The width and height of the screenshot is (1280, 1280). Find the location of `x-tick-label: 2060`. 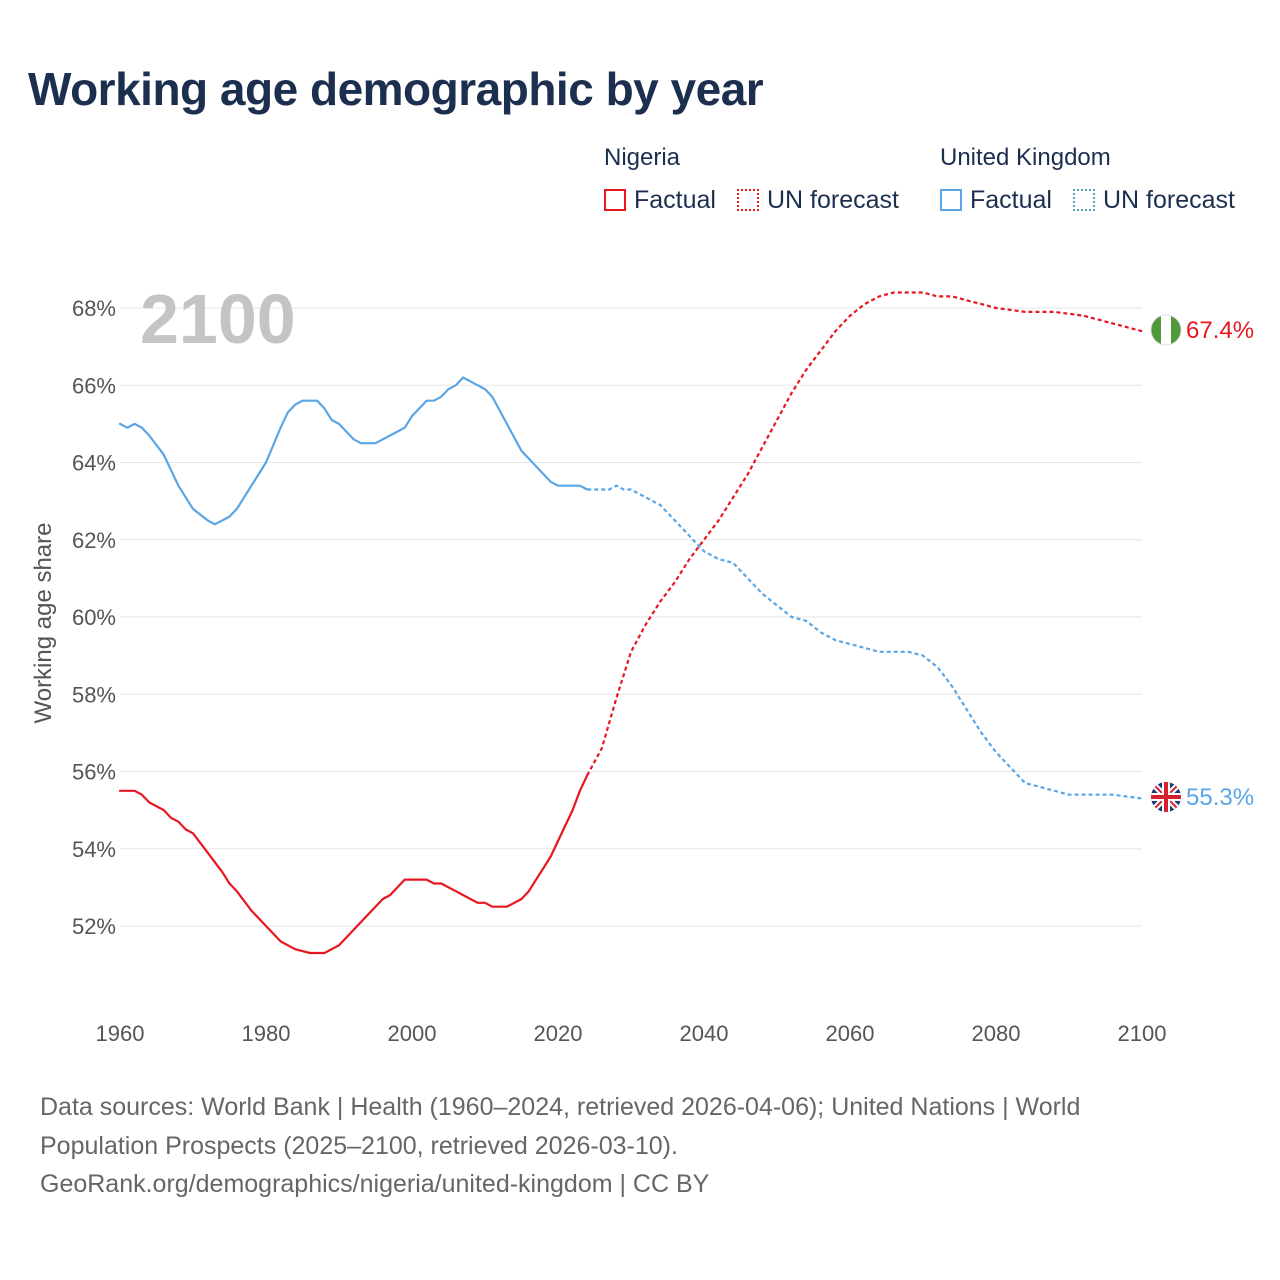

x-tick-label: 2060 is located at coordinates (850, 1033).